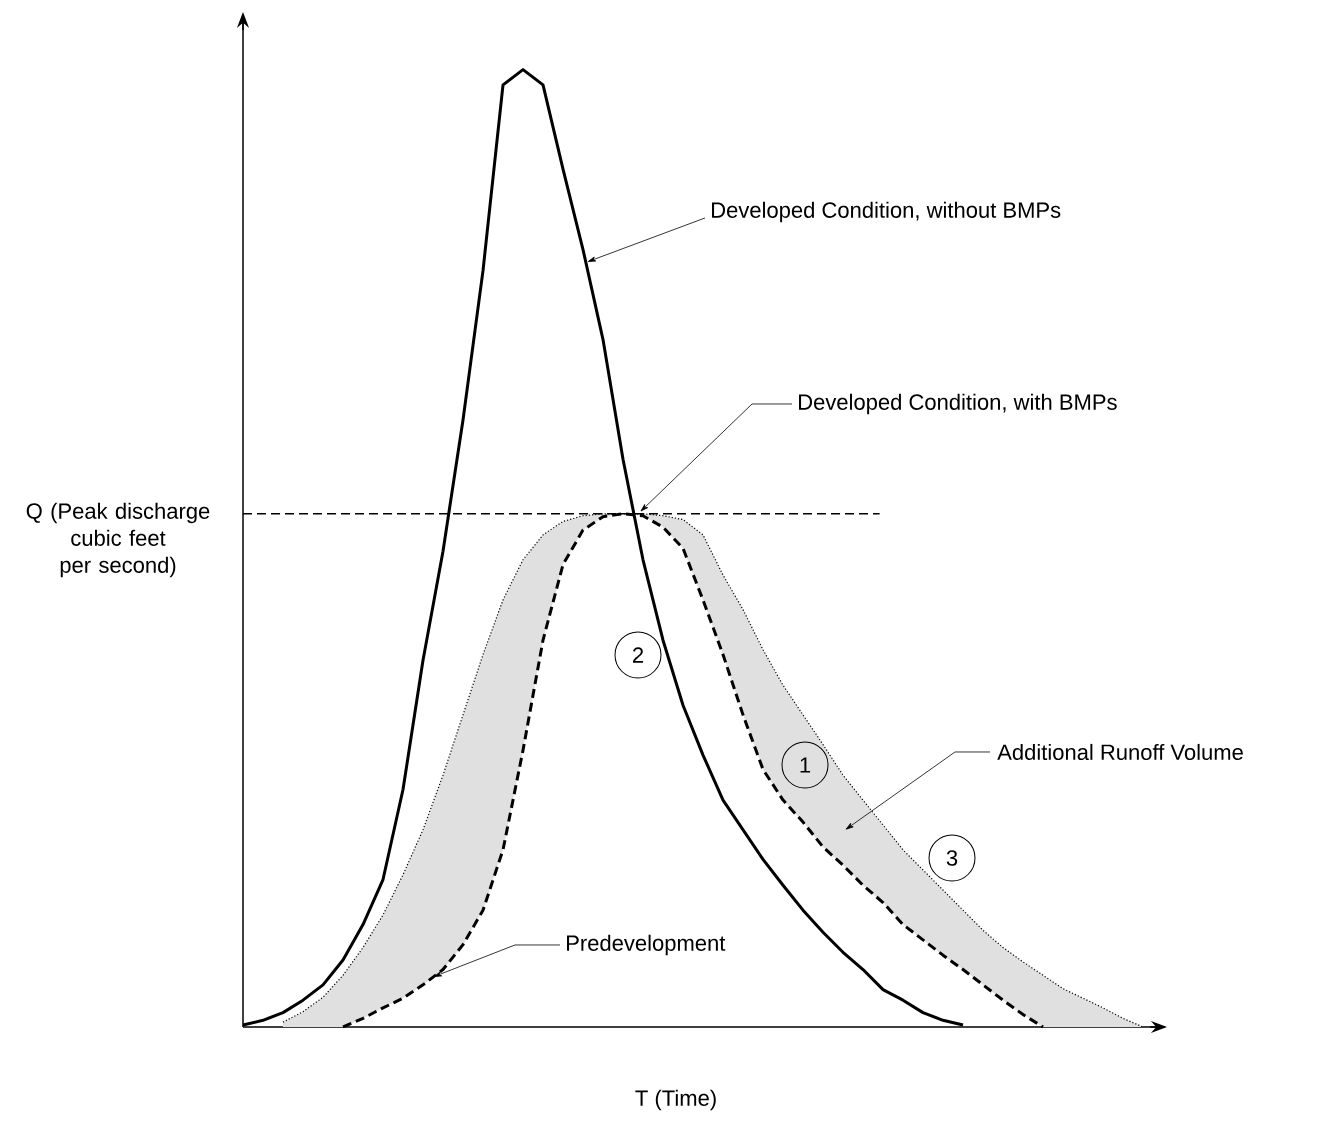  I want to click on annotation: Developed Condition, without BMPs, so click(886, 212).